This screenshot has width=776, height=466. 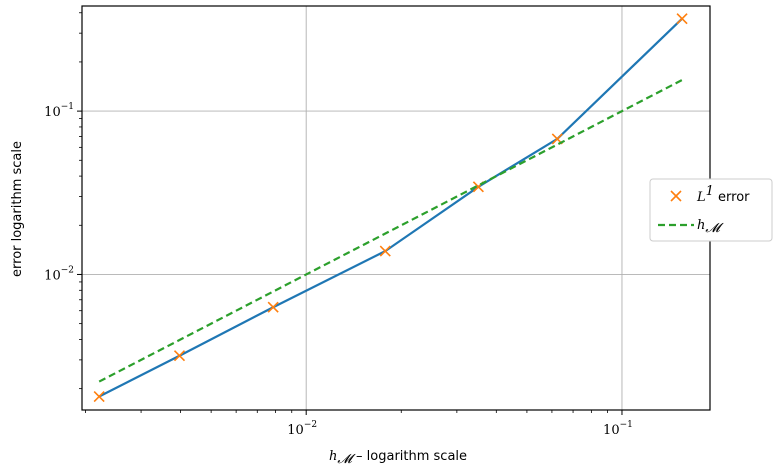 I want to click on x-tick-label-1: 10⁻¹, so click(x=618, y=429).